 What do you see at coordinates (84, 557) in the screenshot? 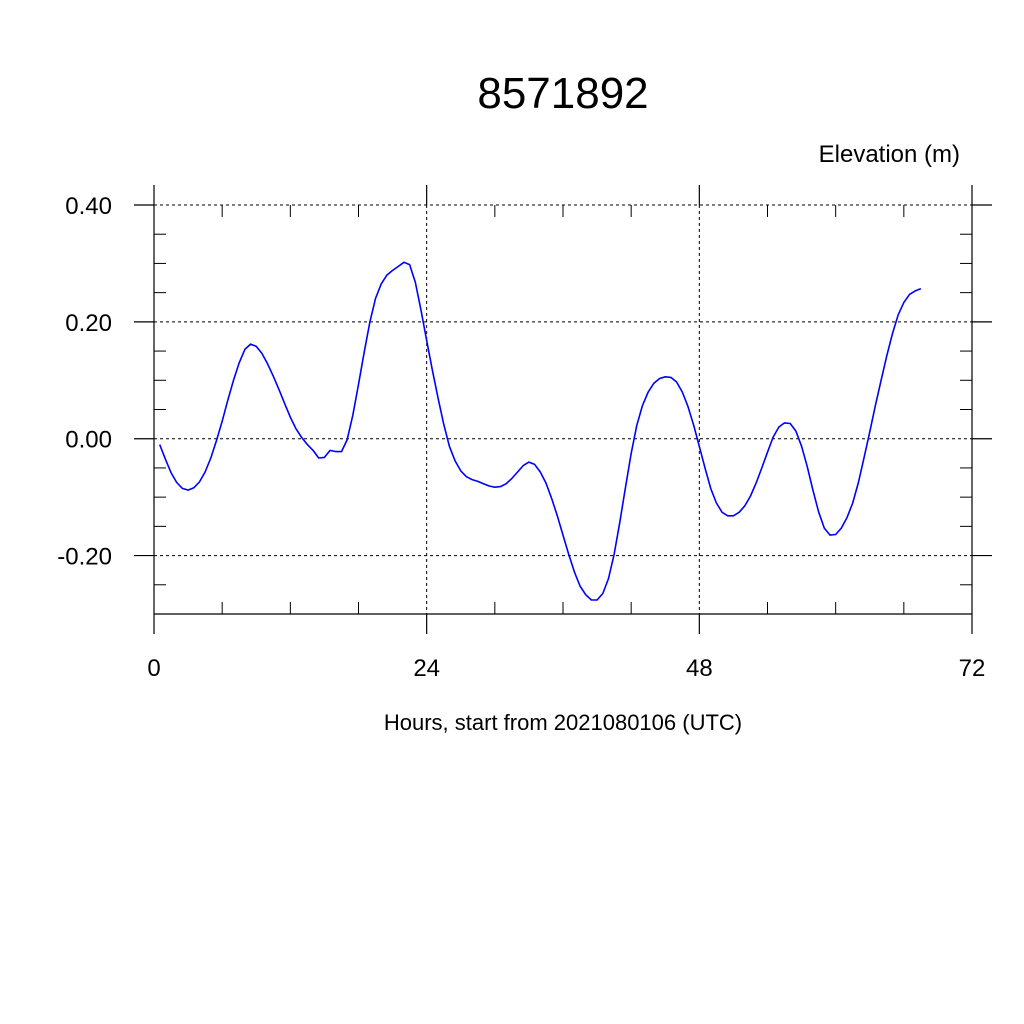
I see `y-tick-label: -0.20` at bounding box center [84, 557].